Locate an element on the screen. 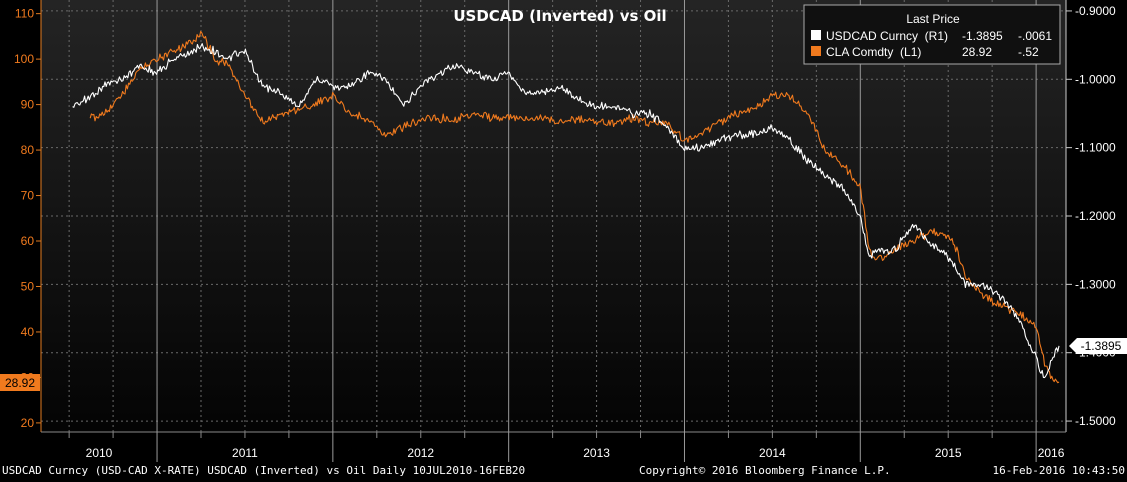 This screenshot has height=482, width=1127. x-tick-label: 2013 is located at coordinates (596, 453).